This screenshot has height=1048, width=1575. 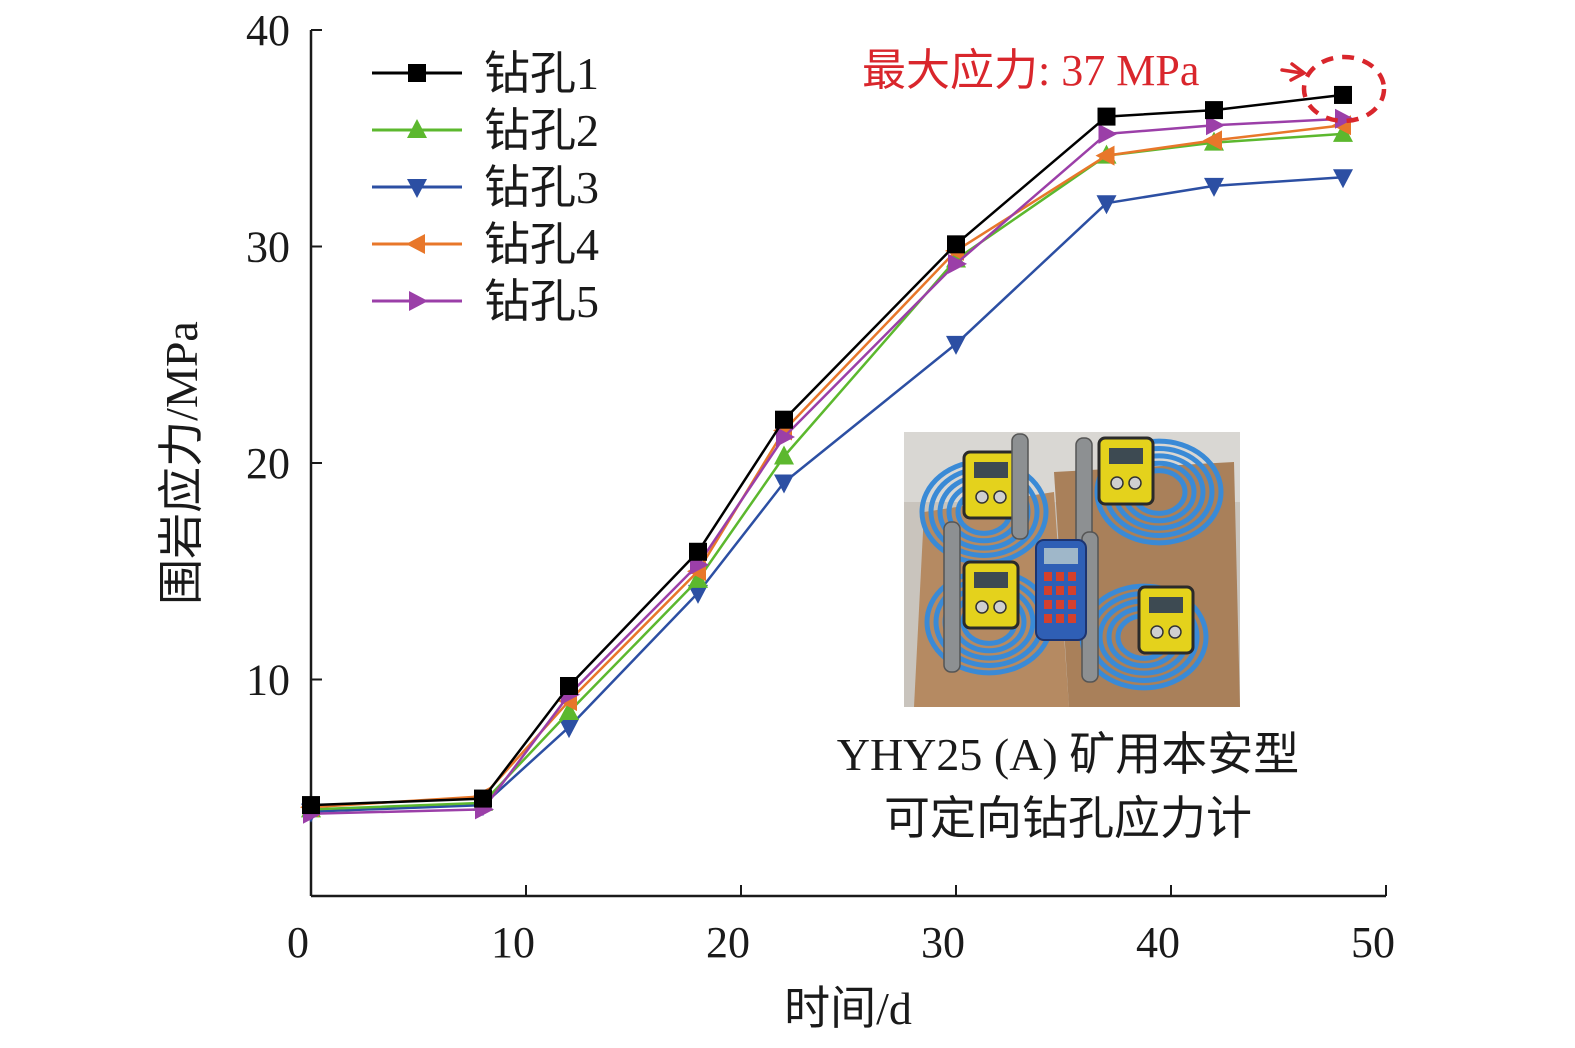 What do you see at coordinates (1158, 942) in the screenshot?
I see `x-tick-label: 40` at bounding box center [1158, 942].